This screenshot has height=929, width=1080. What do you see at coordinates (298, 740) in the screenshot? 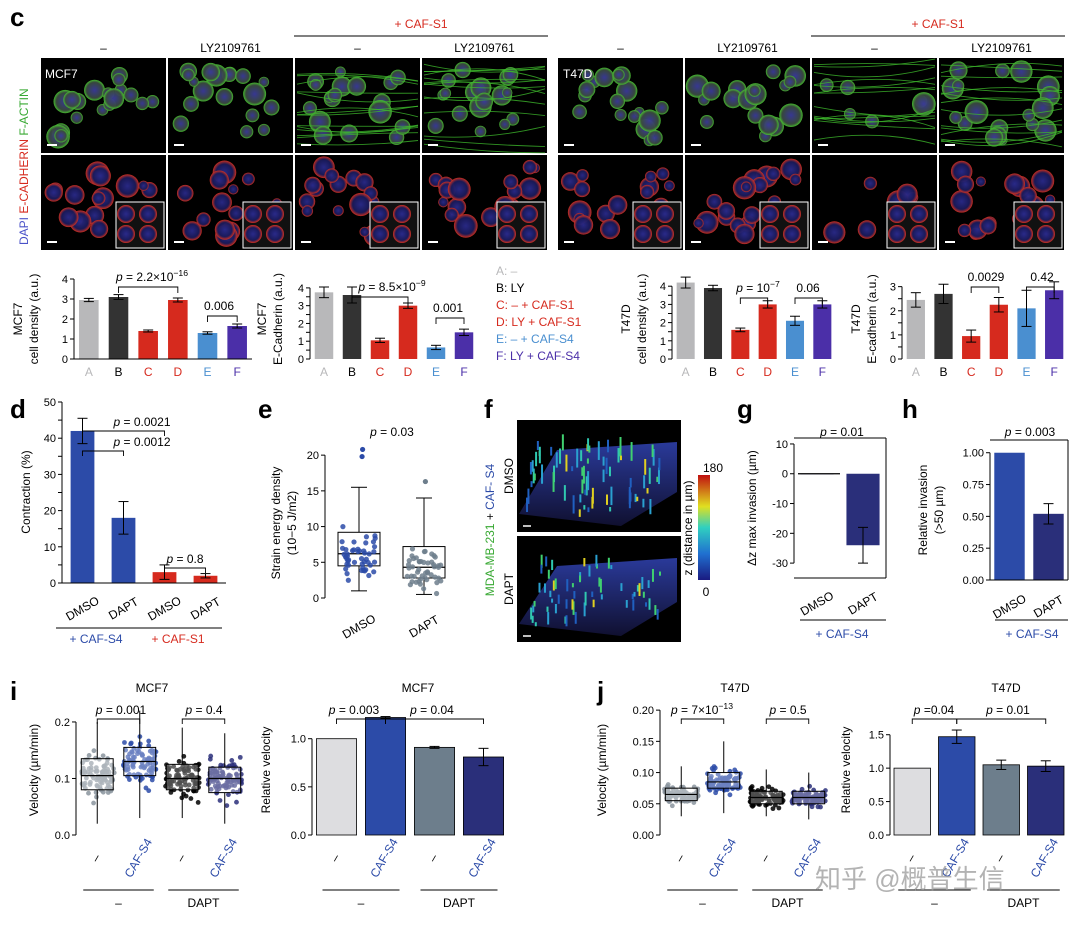
I see `y-tick-label: 1.0` at bounding box center [298, 740].